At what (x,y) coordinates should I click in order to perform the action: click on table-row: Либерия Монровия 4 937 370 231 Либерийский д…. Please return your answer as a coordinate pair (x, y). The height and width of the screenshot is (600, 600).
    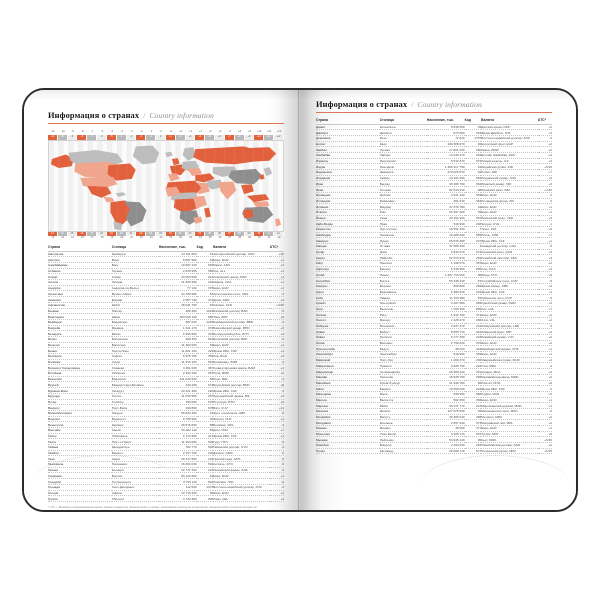
    Looking at the image, I should click on (434, 326).